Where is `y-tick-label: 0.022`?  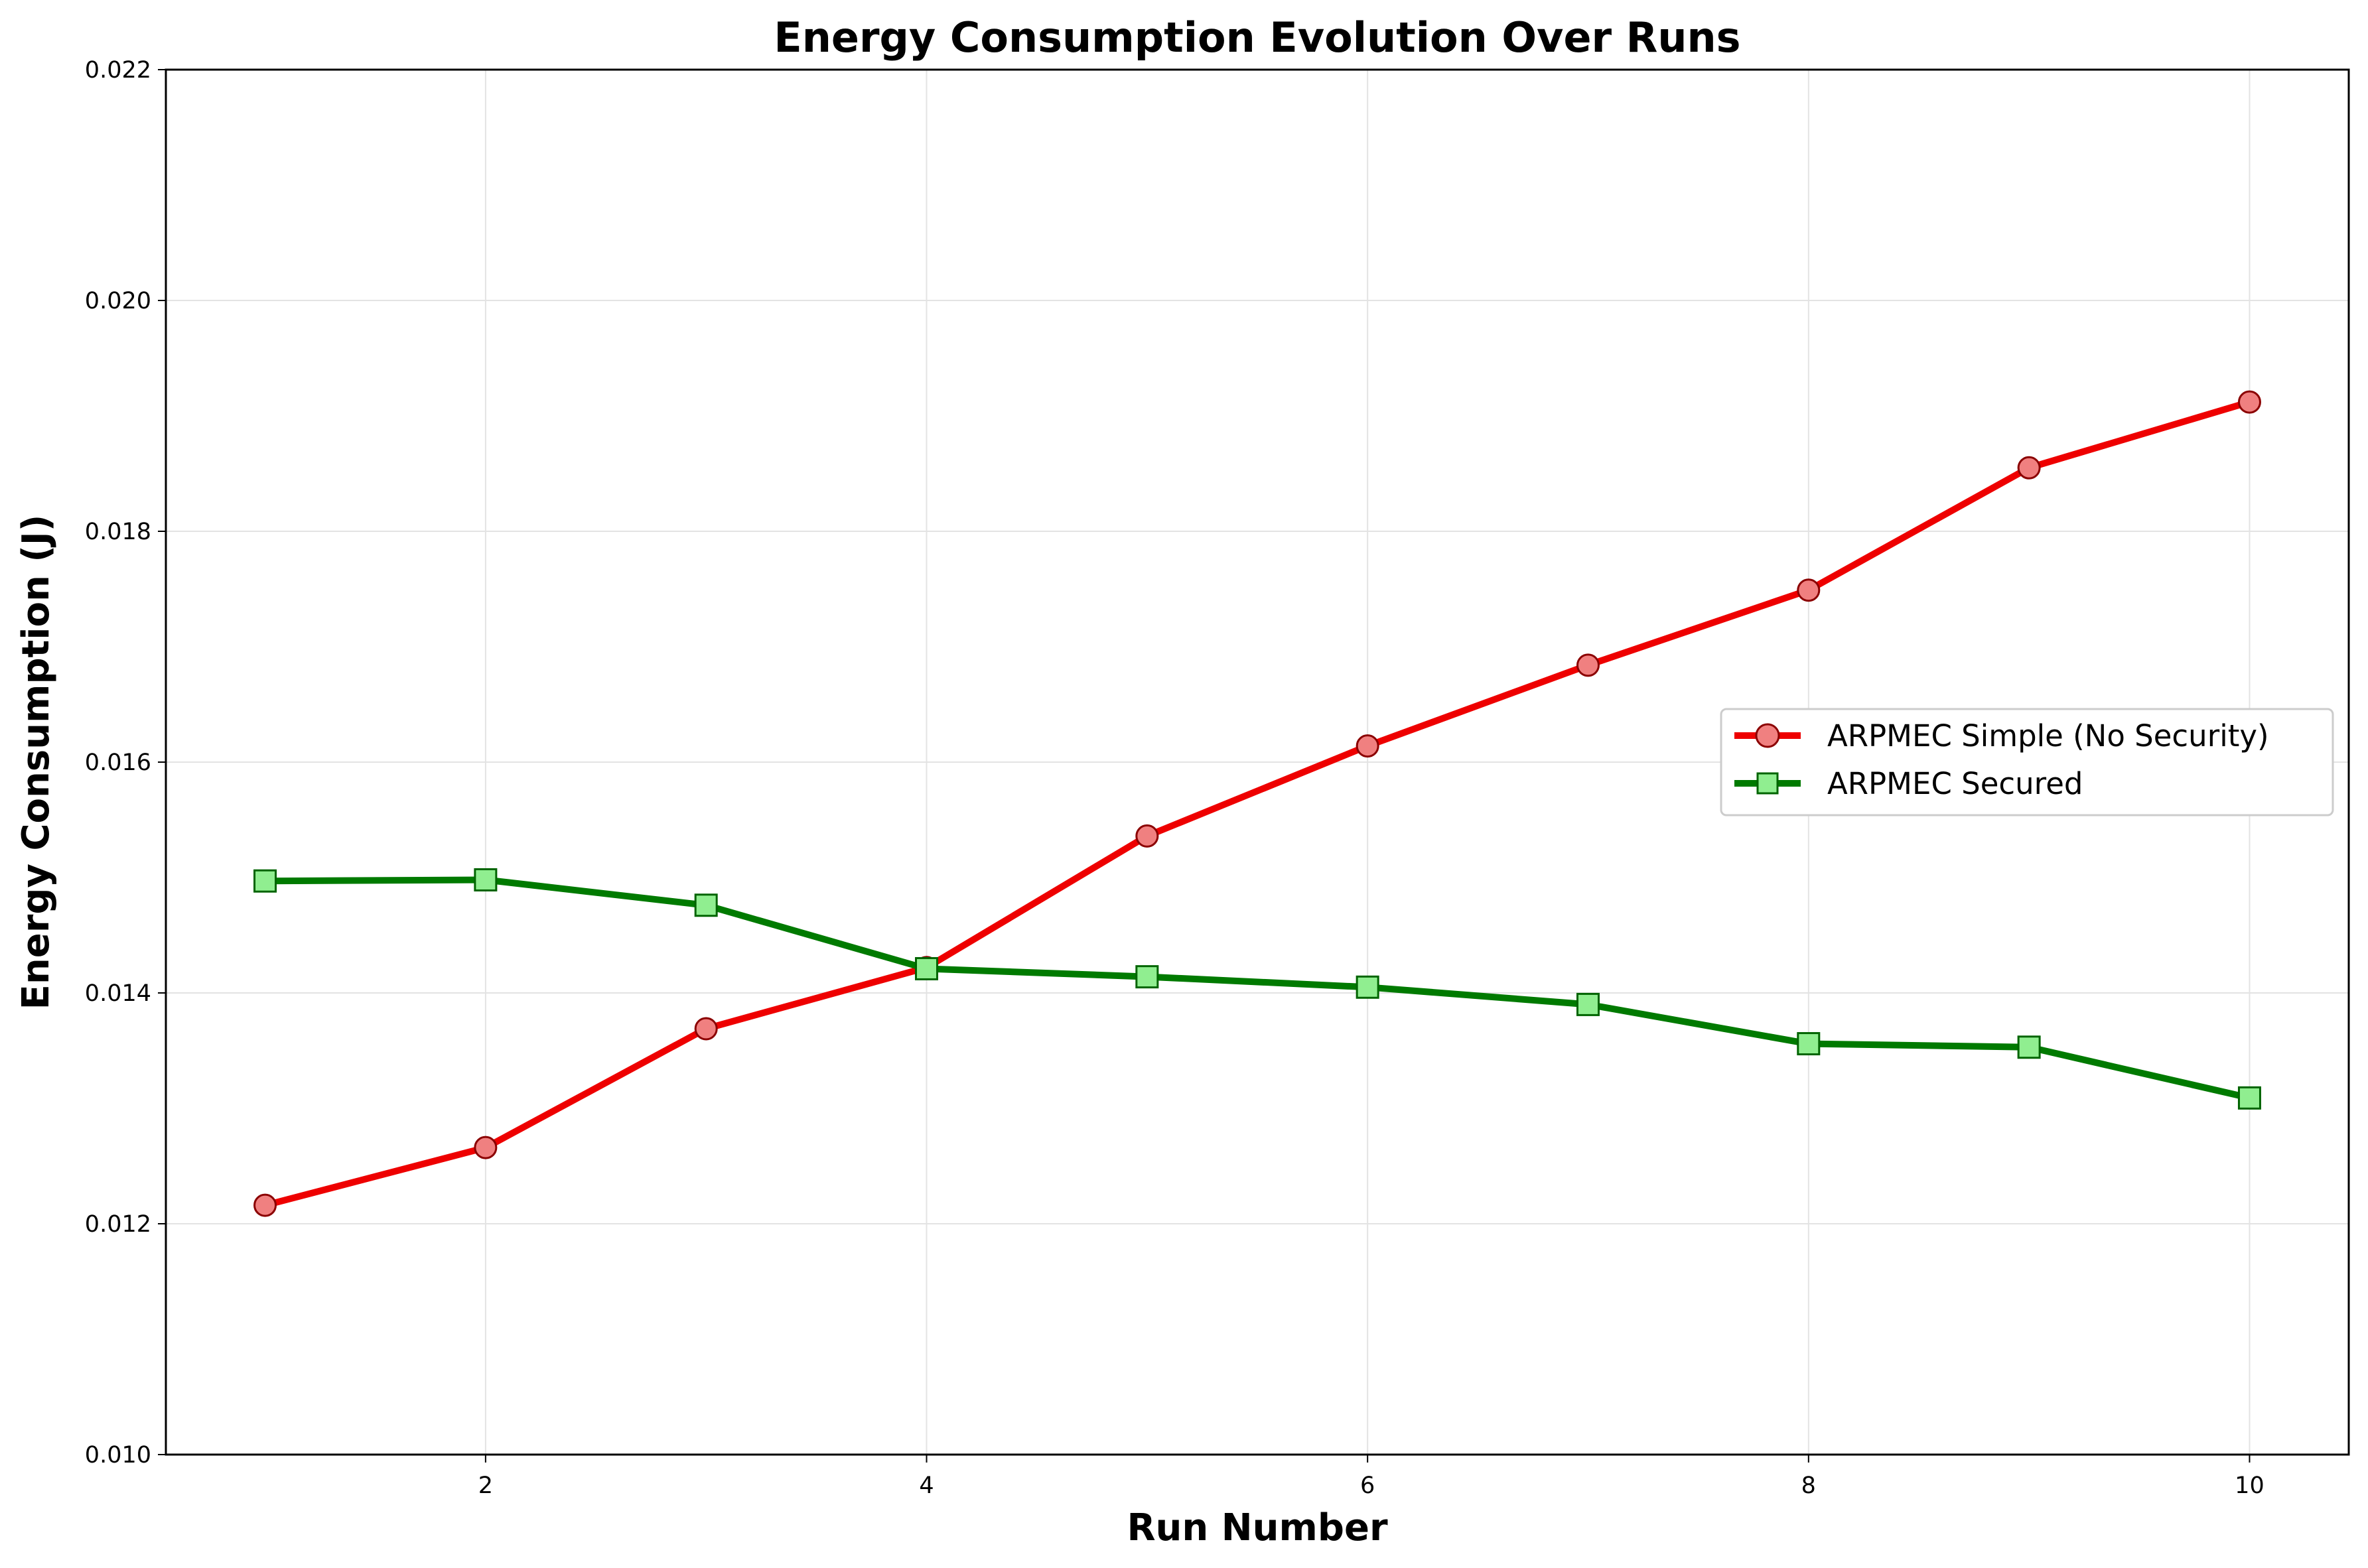 y-tick-label: 0.022 is located at coordinates (118, 70).